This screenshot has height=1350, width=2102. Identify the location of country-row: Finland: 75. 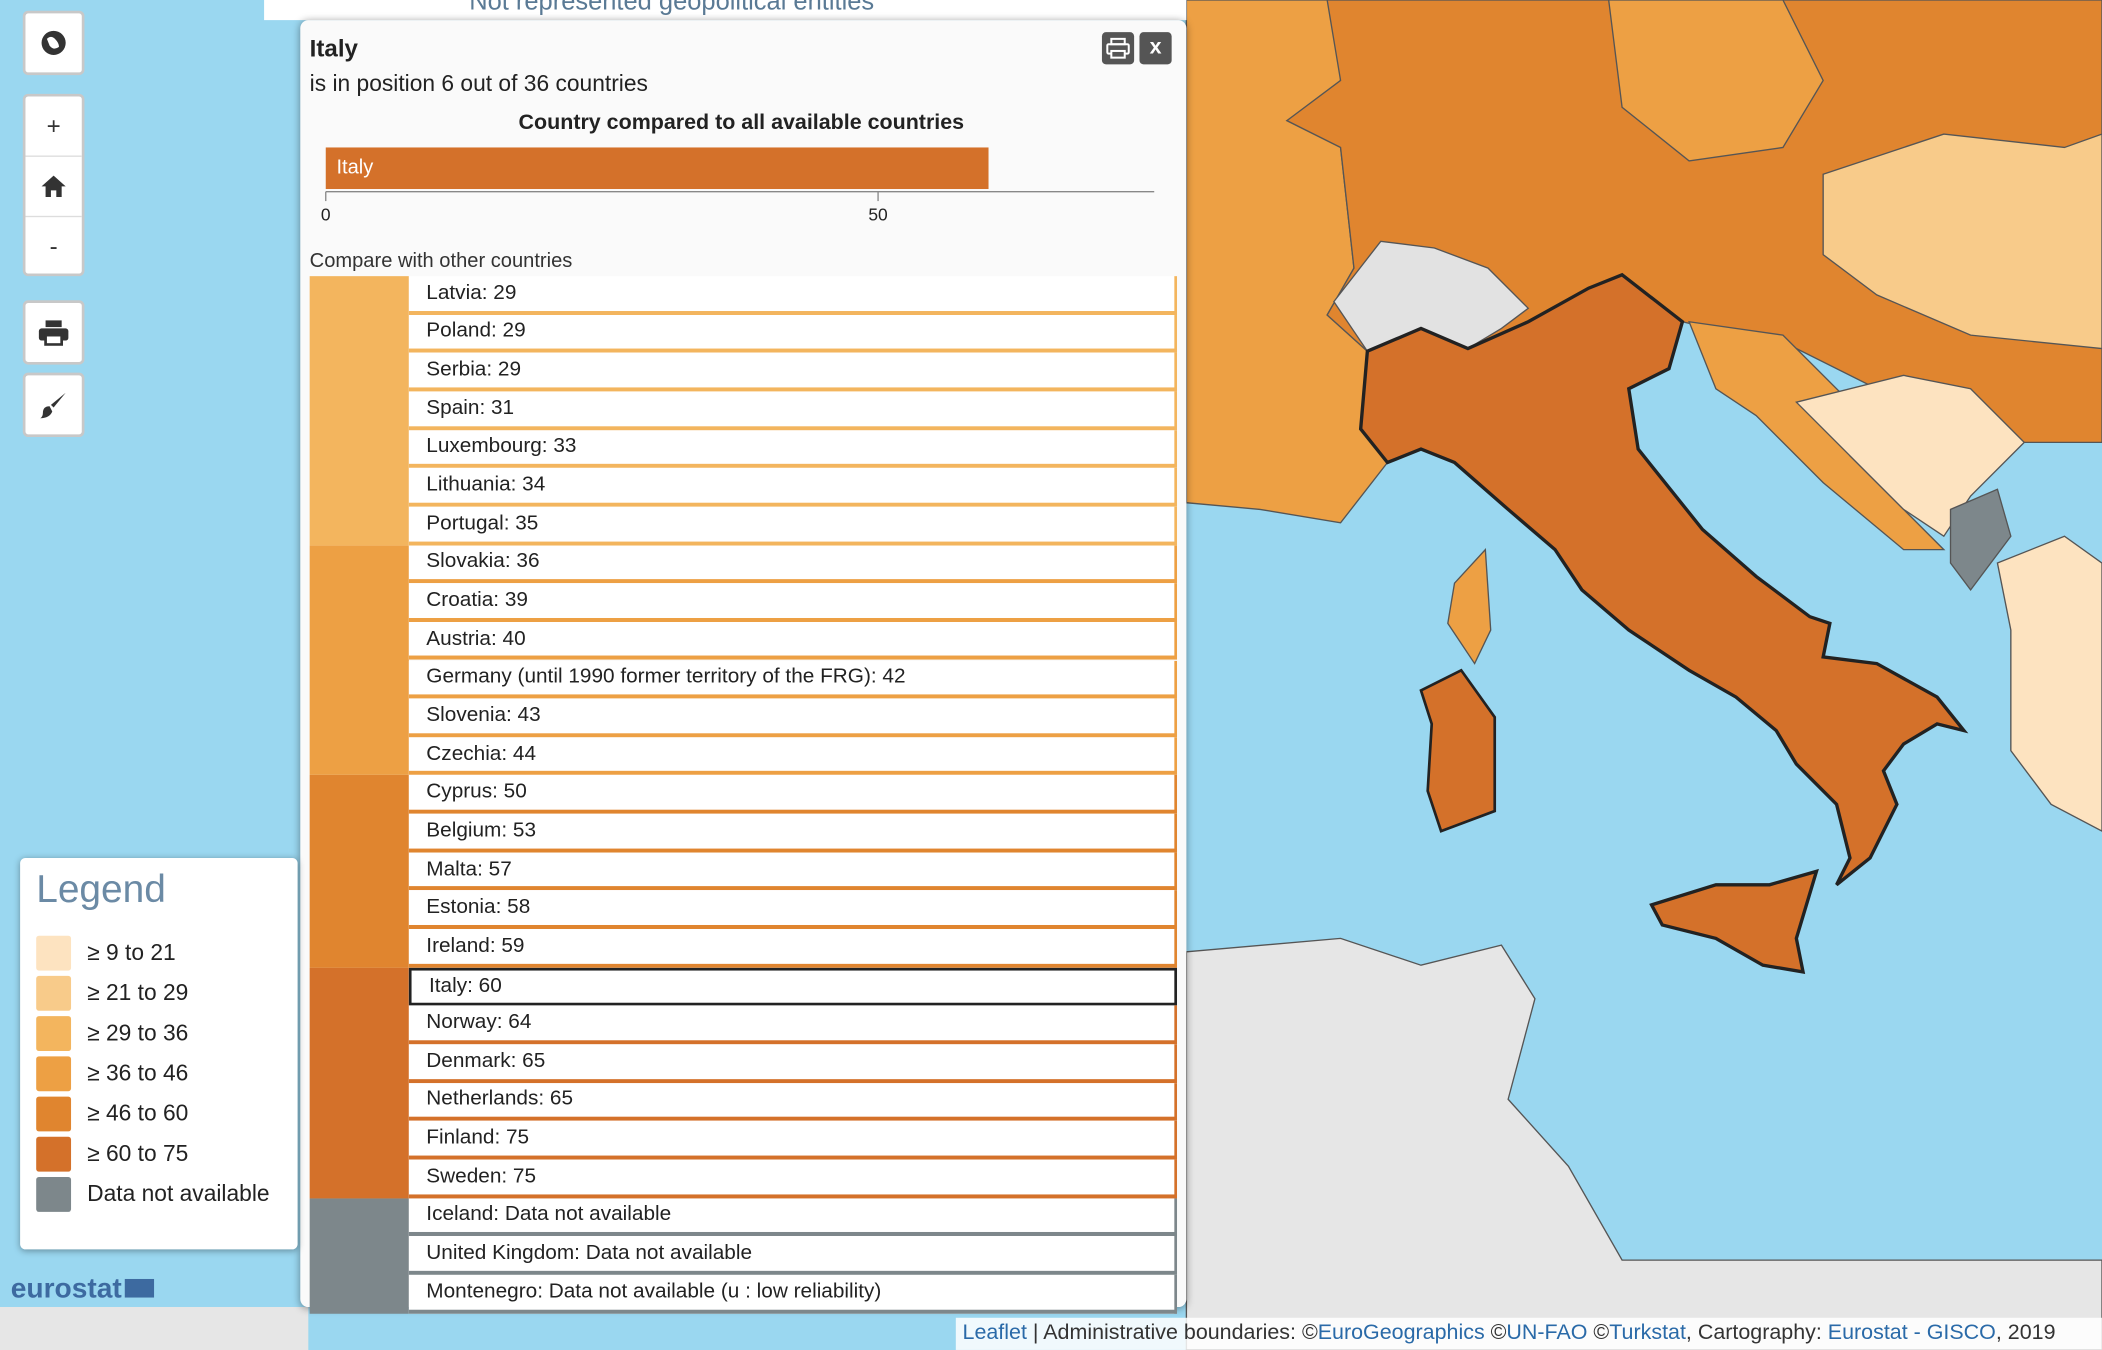
(793, 1140).